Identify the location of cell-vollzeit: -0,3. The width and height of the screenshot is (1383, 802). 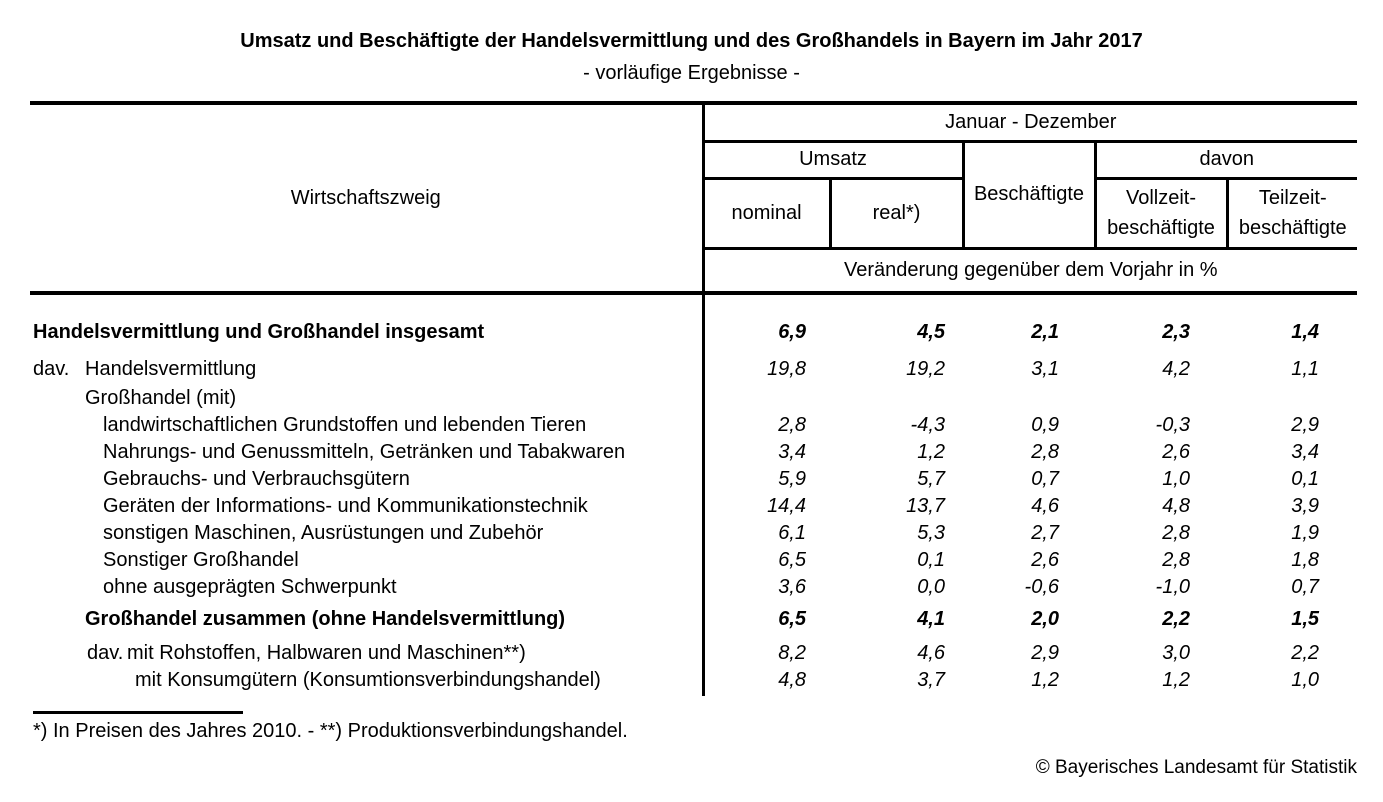
(1172, 425).